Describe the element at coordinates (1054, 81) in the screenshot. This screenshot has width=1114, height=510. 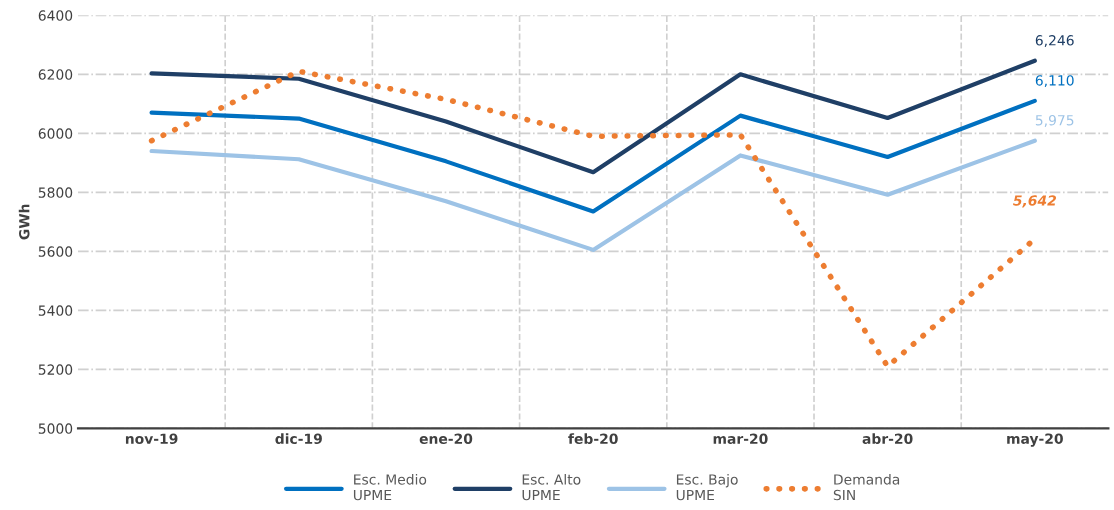
I see `data-label: 6,110` at that location.